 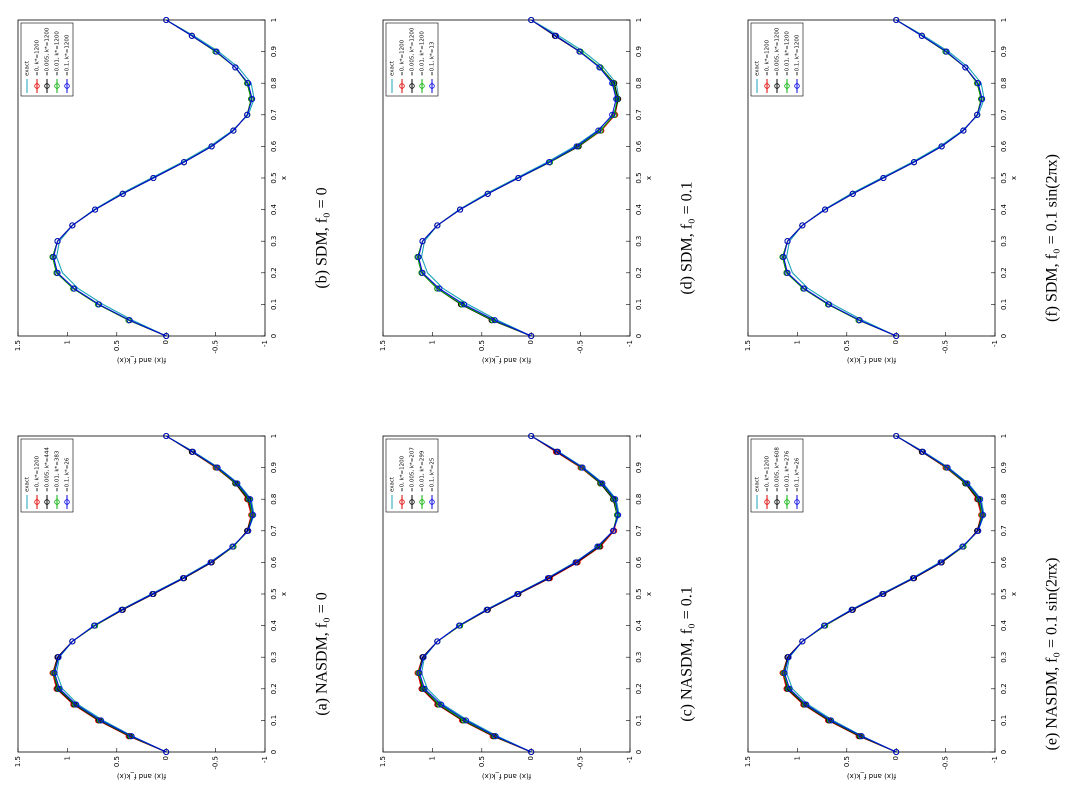 I want to click on x-tick-label: 0.8, so click(x=274, y=83).